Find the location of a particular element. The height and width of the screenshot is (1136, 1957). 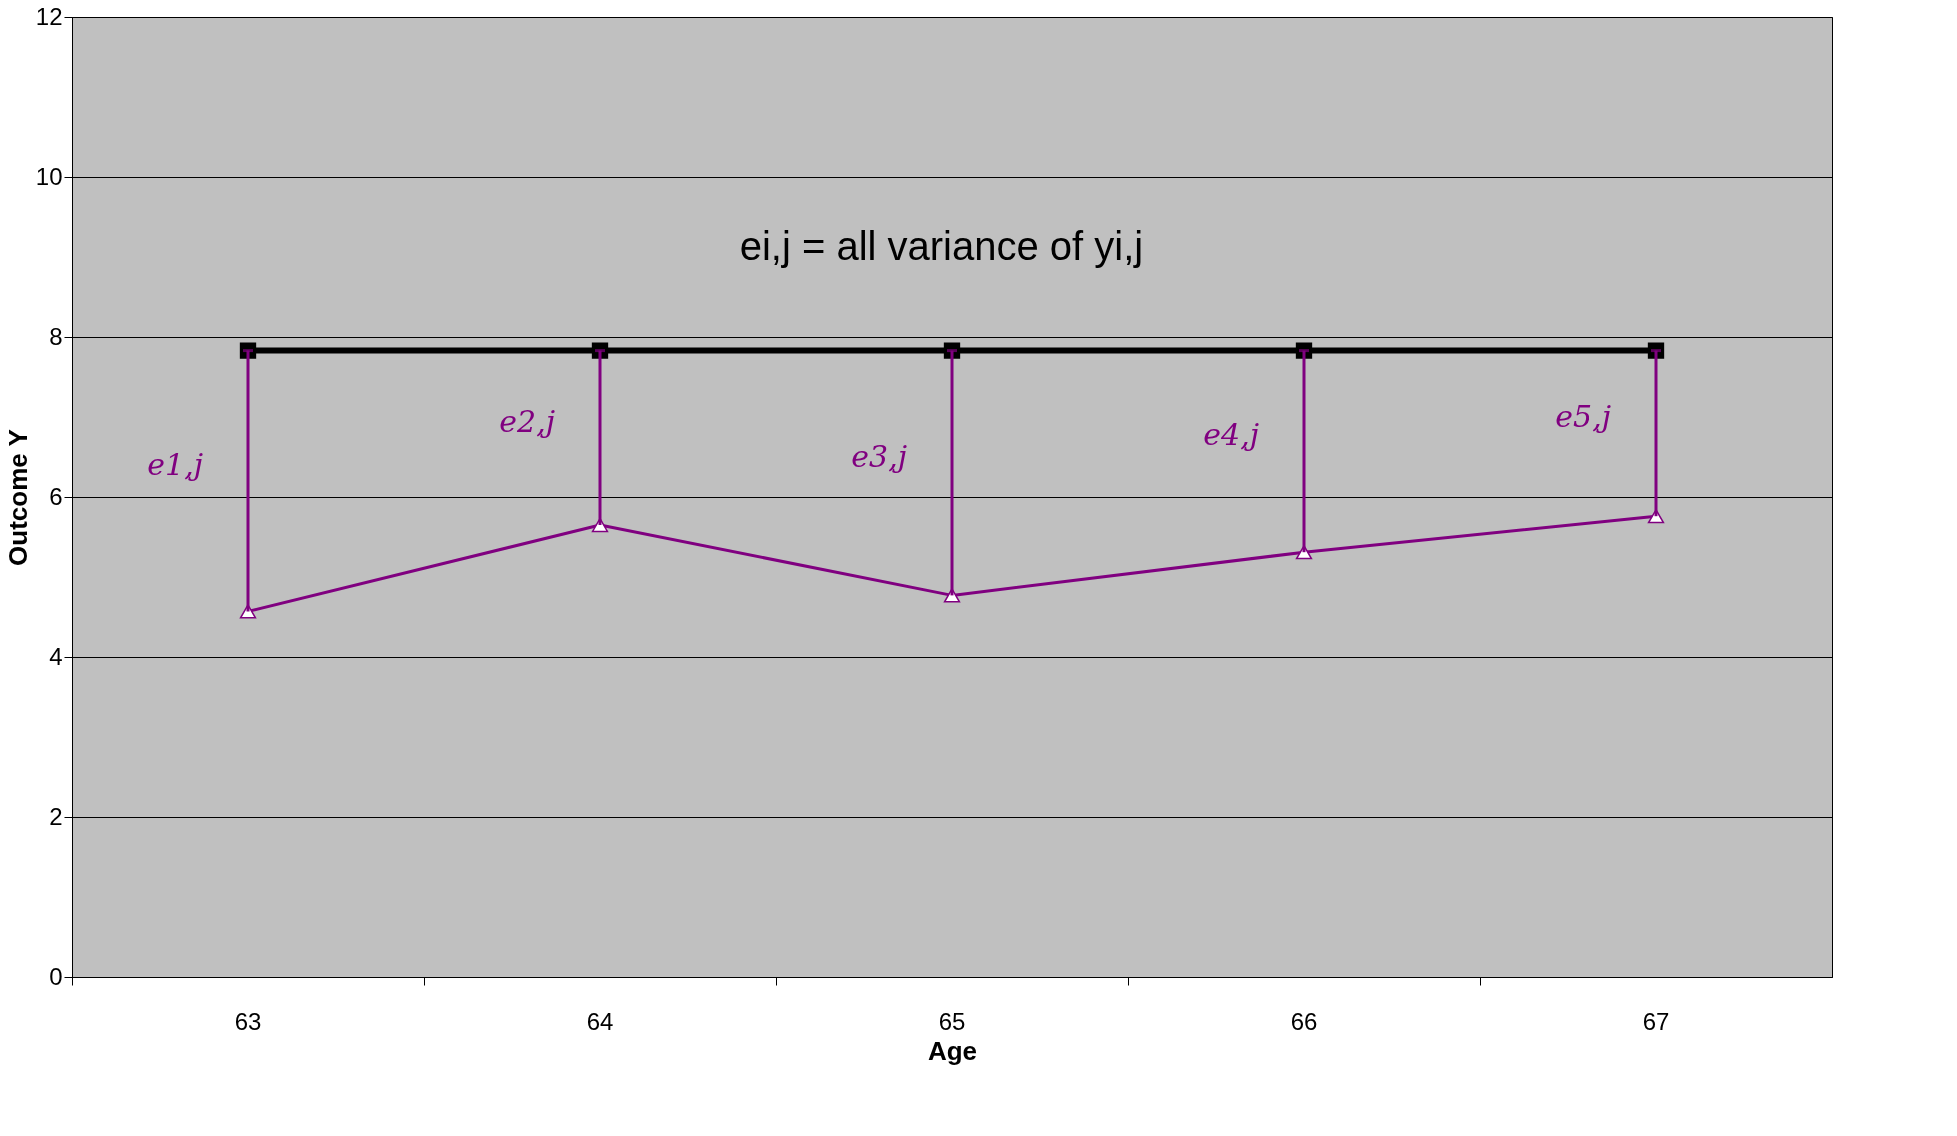

y-tick-label: 10 is located at coordinates (49, 176).